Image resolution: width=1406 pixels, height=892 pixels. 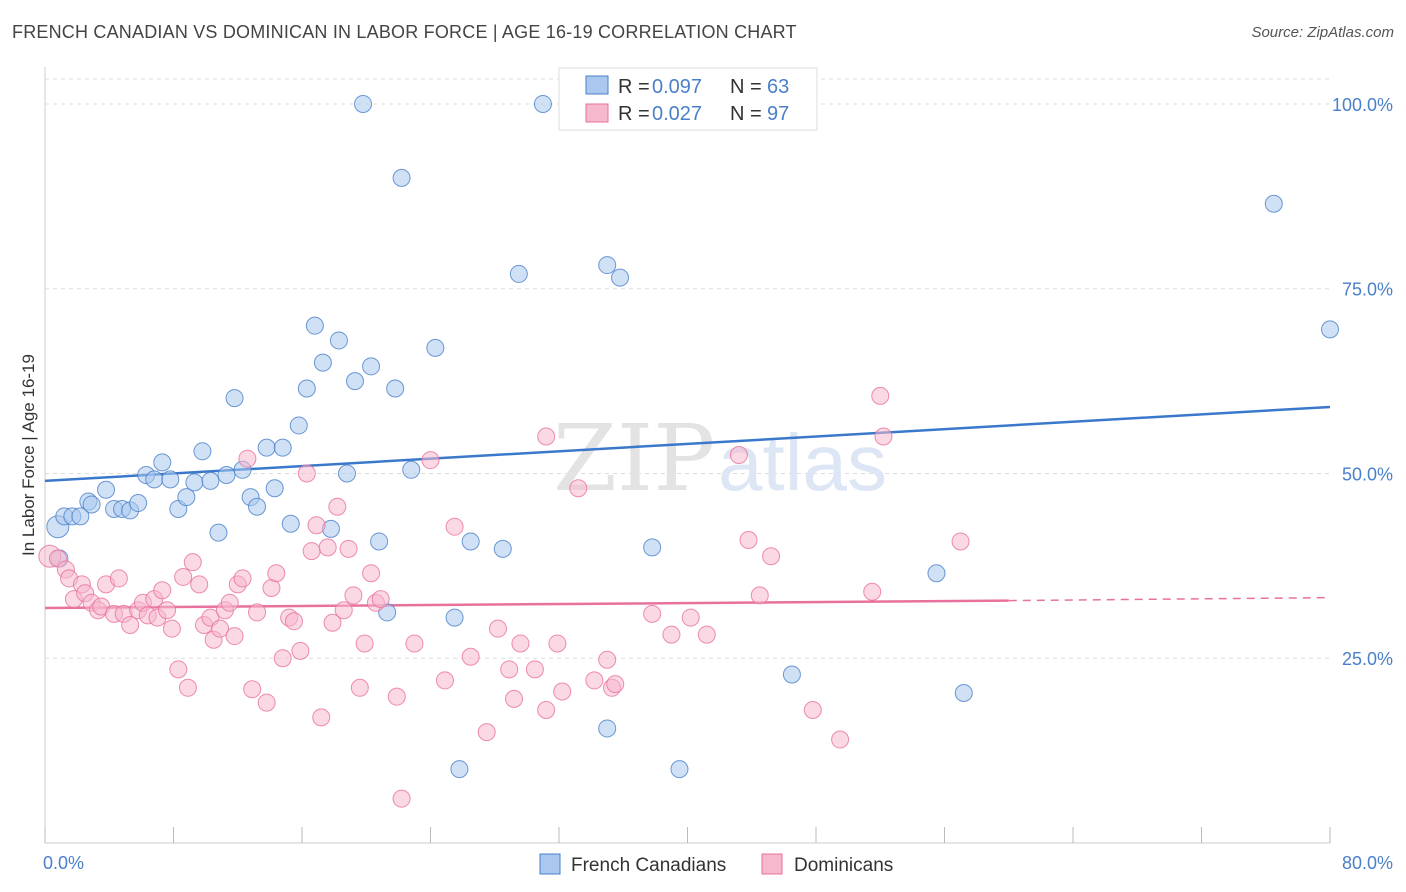 What do you see at coordinates (843, 865) in the screenshot?
I see `series-legend-label-dominicans: Dominicans` at bounding box center [843, 865].